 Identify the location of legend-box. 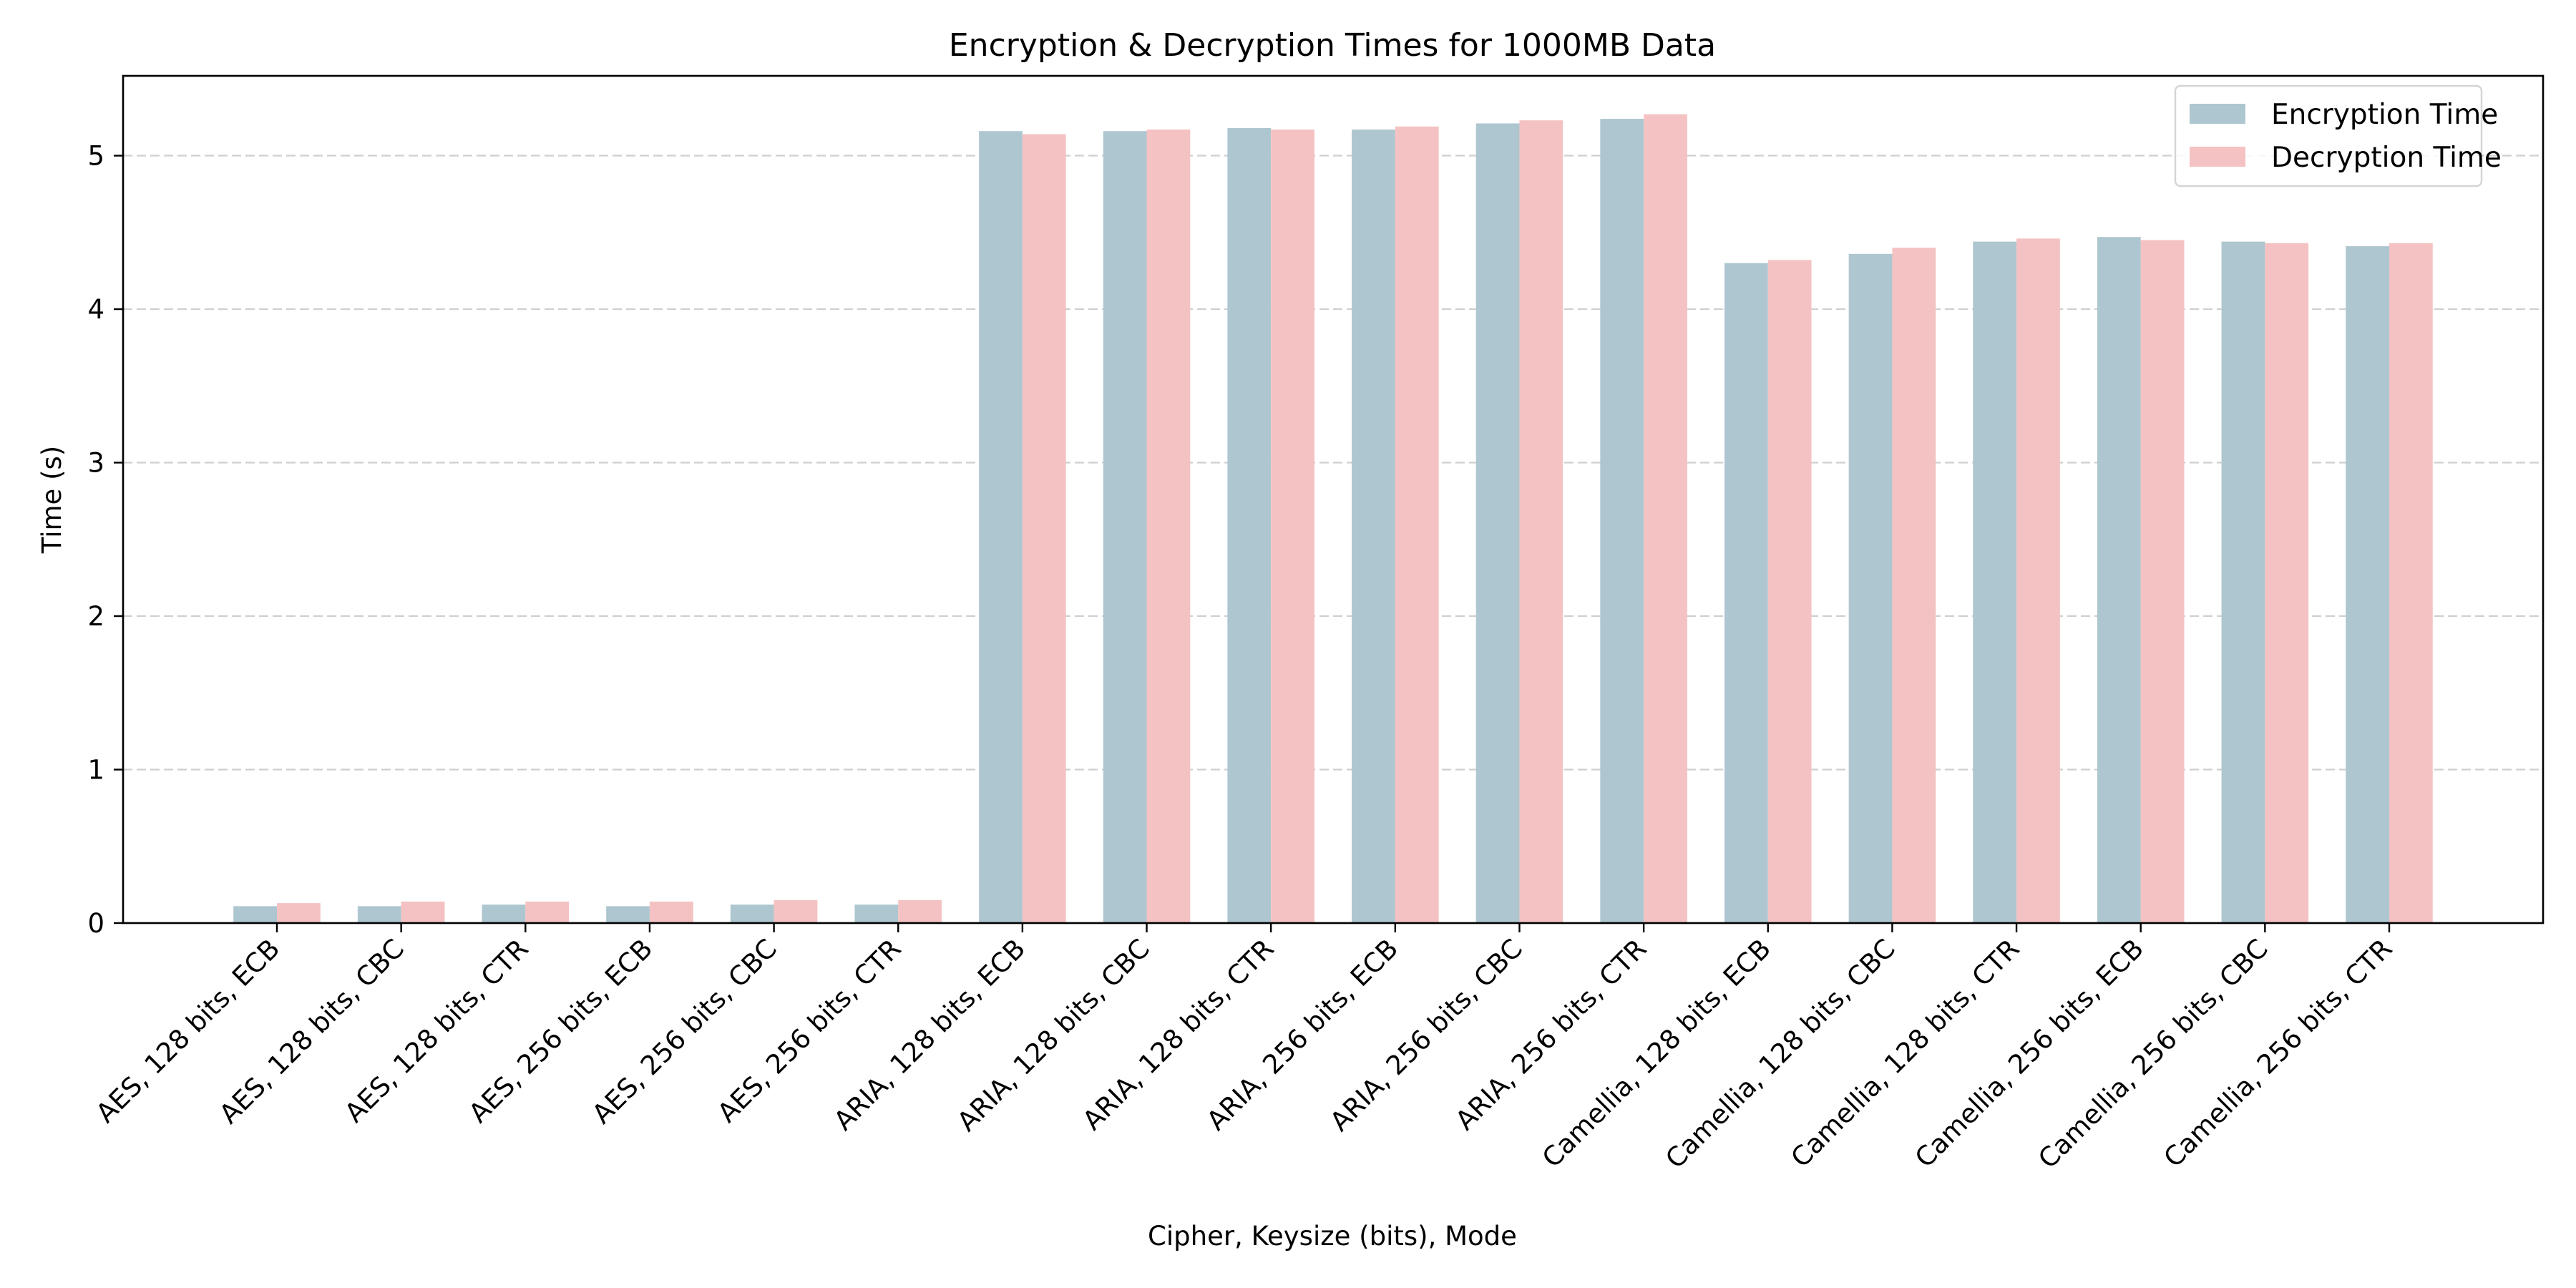
(2328, 135).